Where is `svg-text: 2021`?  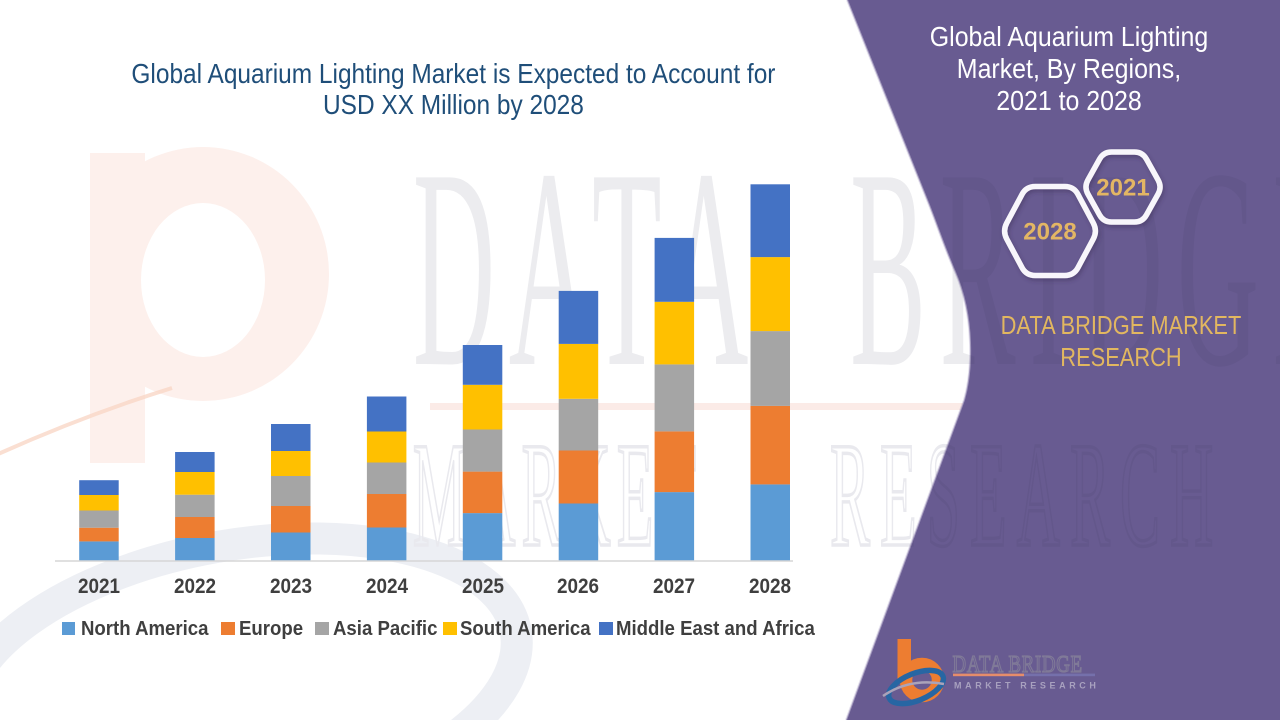 svg-text: 2021 is located at coordinates (1122, 188).